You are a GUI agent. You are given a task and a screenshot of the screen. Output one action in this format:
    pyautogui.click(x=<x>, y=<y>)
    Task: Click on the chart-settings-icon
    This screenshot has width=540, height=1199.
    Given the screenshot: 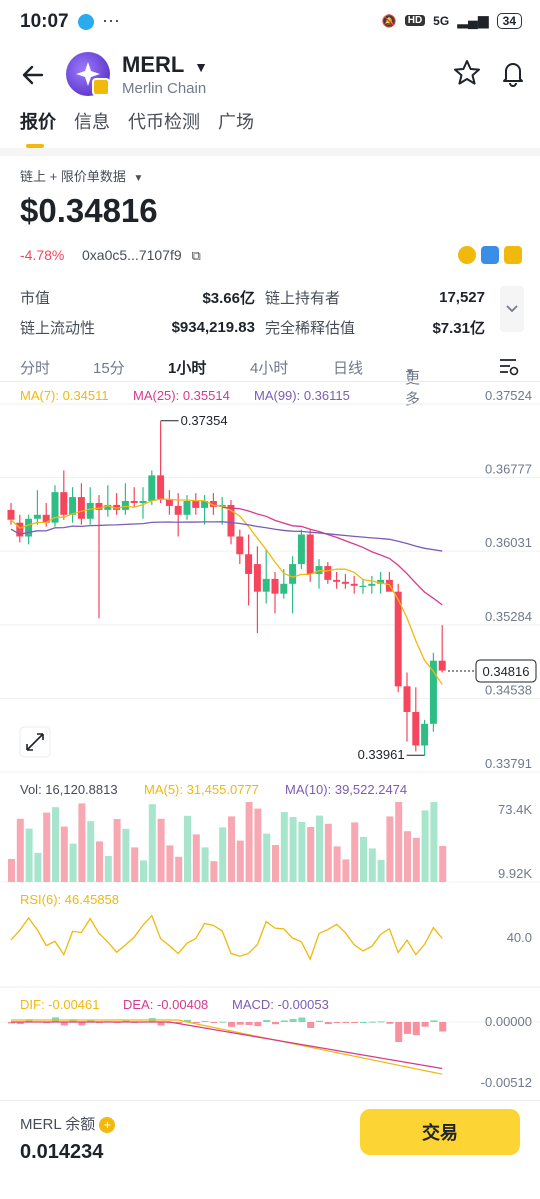 What is the action you would take?
    pyautogui.click(x=509, y=367)
    